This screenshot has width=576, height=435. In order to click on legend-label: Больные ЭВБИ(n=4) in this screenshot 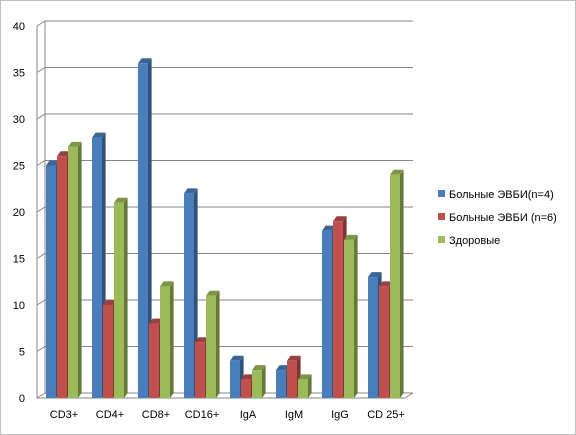, I will do `click(501, 195)`.